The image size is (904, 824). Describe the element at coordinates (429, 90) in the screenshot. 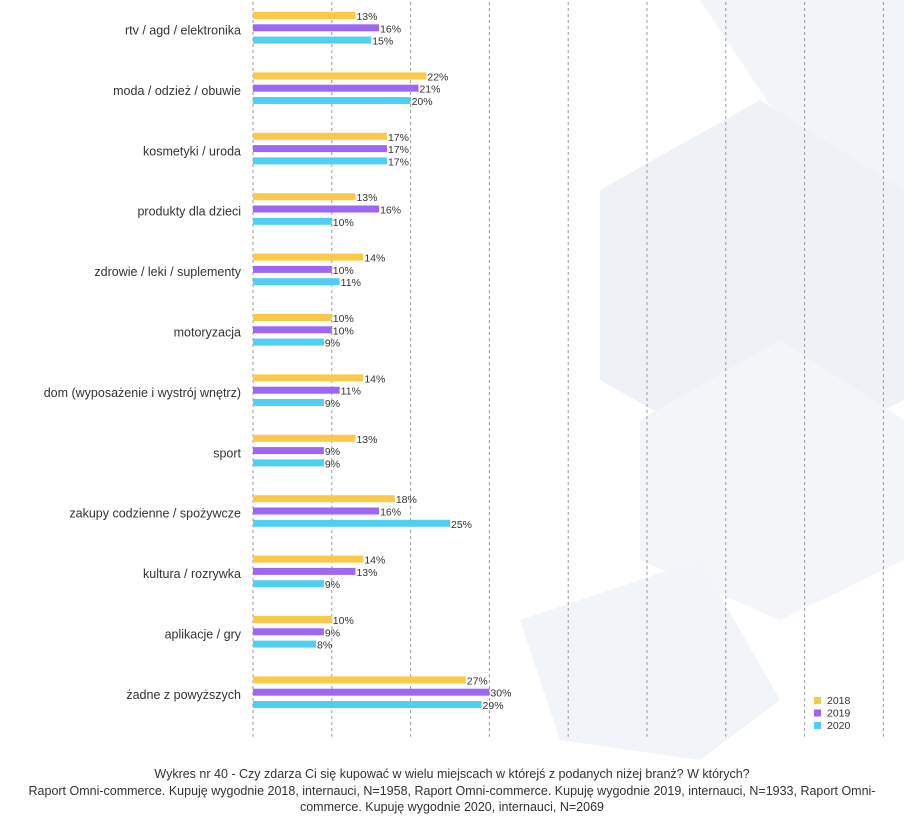

I see `data-label: 21%` at that location.